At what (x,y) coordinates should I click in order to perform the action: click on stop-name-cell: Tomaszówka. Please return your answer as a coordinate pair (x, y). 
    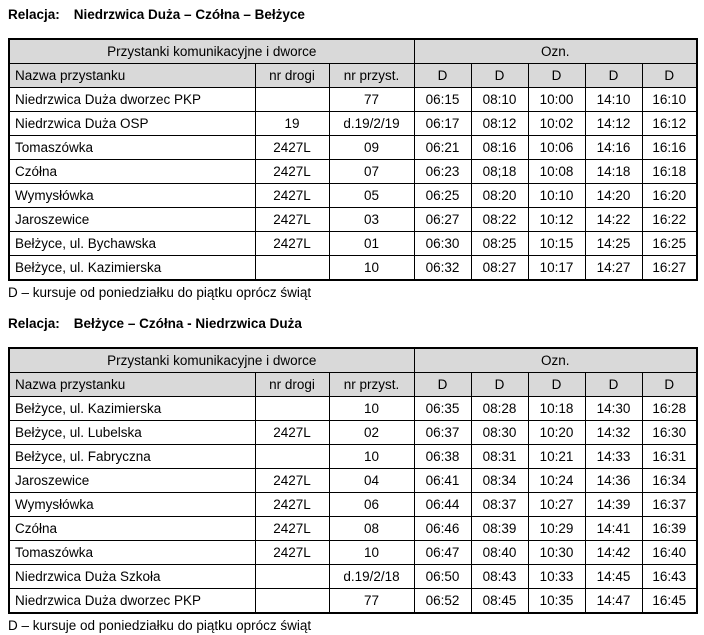
    Looking at the image, I should click on (132, 552).